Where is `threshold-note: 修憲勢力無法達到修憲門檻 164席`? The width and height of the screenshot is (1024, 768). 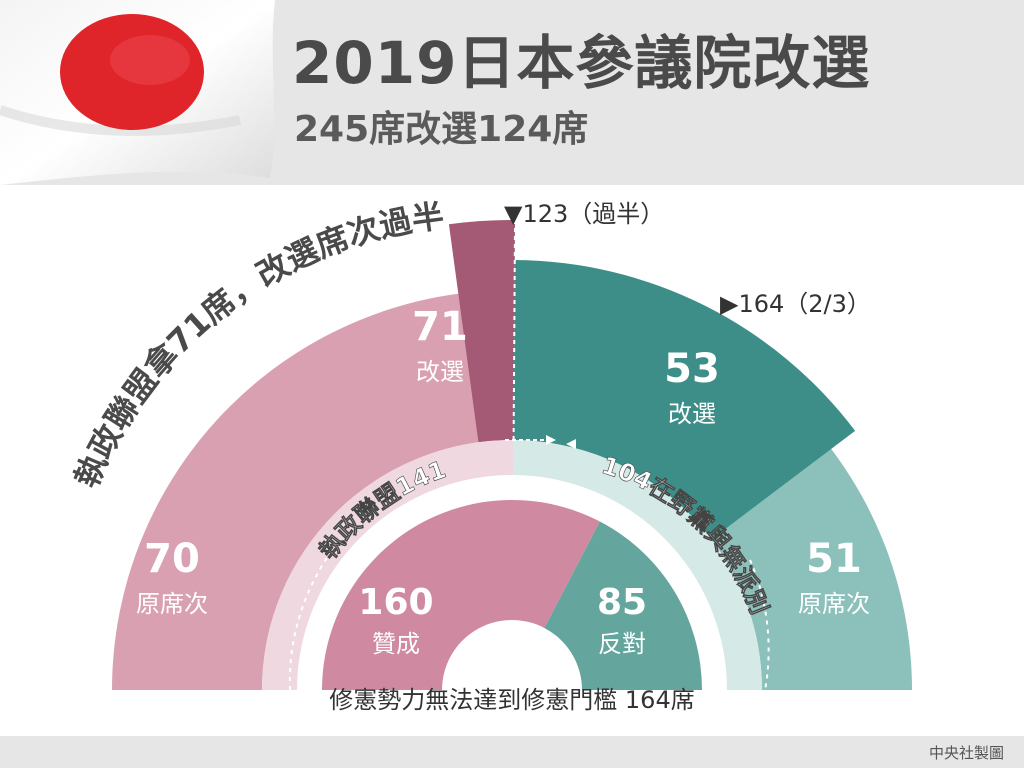
threshold-note: 修憲勢力無法達到修憲門檻 164席 is located at coordinates (511, 700).